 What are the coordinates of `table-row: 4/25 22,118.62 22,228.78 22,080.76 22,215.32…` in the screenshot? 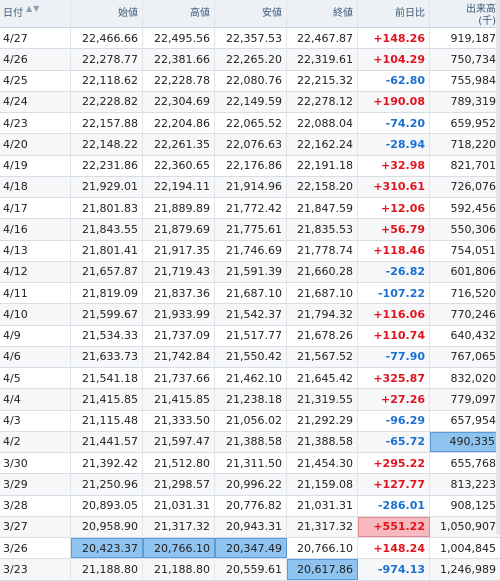 It's located at (250, 81).